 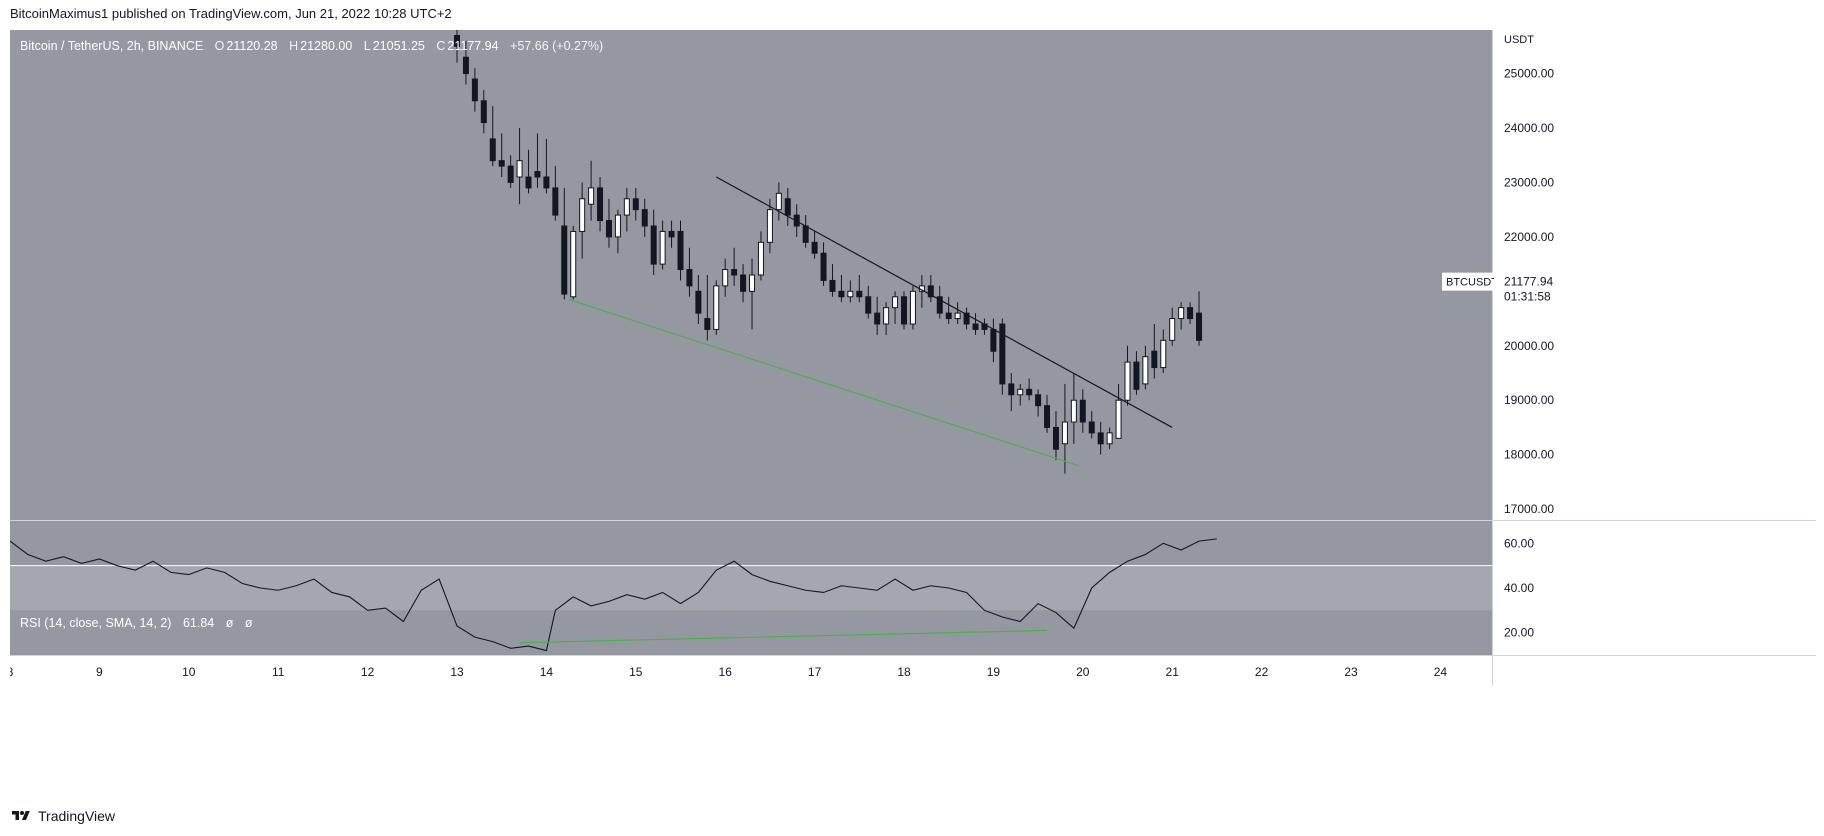 What do you see at coordinates (1528, 282) in the screenshot?
I see `price-tag-value: 21177.94` at bounding box center [1528, 282].